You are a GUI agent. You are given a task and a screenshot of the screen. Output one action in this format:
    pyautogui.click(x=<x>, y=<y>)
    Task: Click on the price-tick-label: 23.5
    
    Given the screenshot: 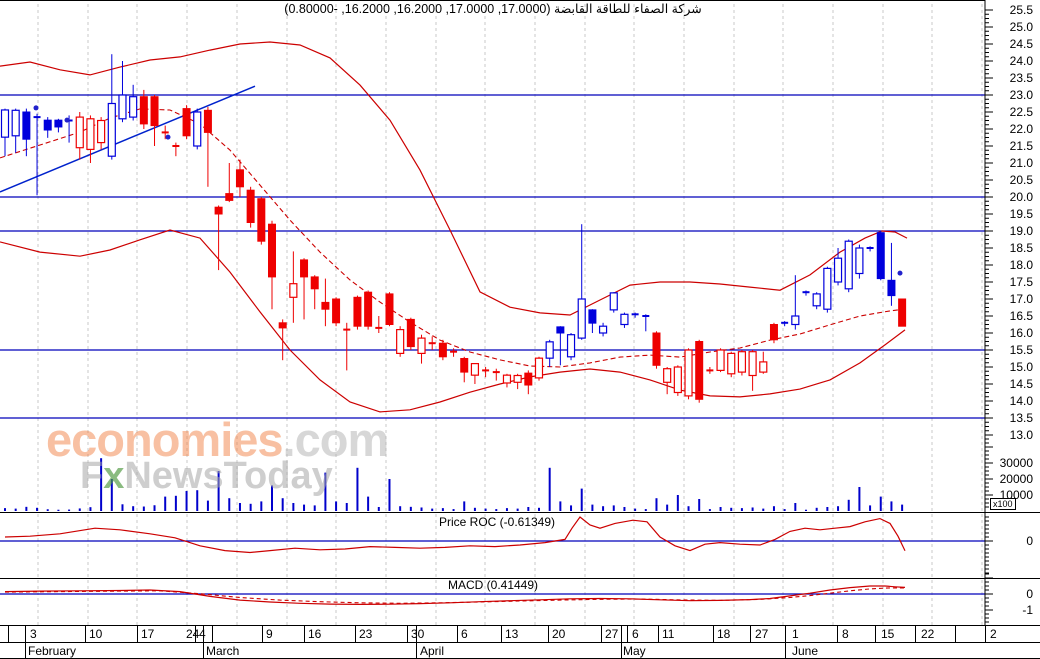 What is the action you would take?
    pyautogui.click(x=1022, y=78)
    